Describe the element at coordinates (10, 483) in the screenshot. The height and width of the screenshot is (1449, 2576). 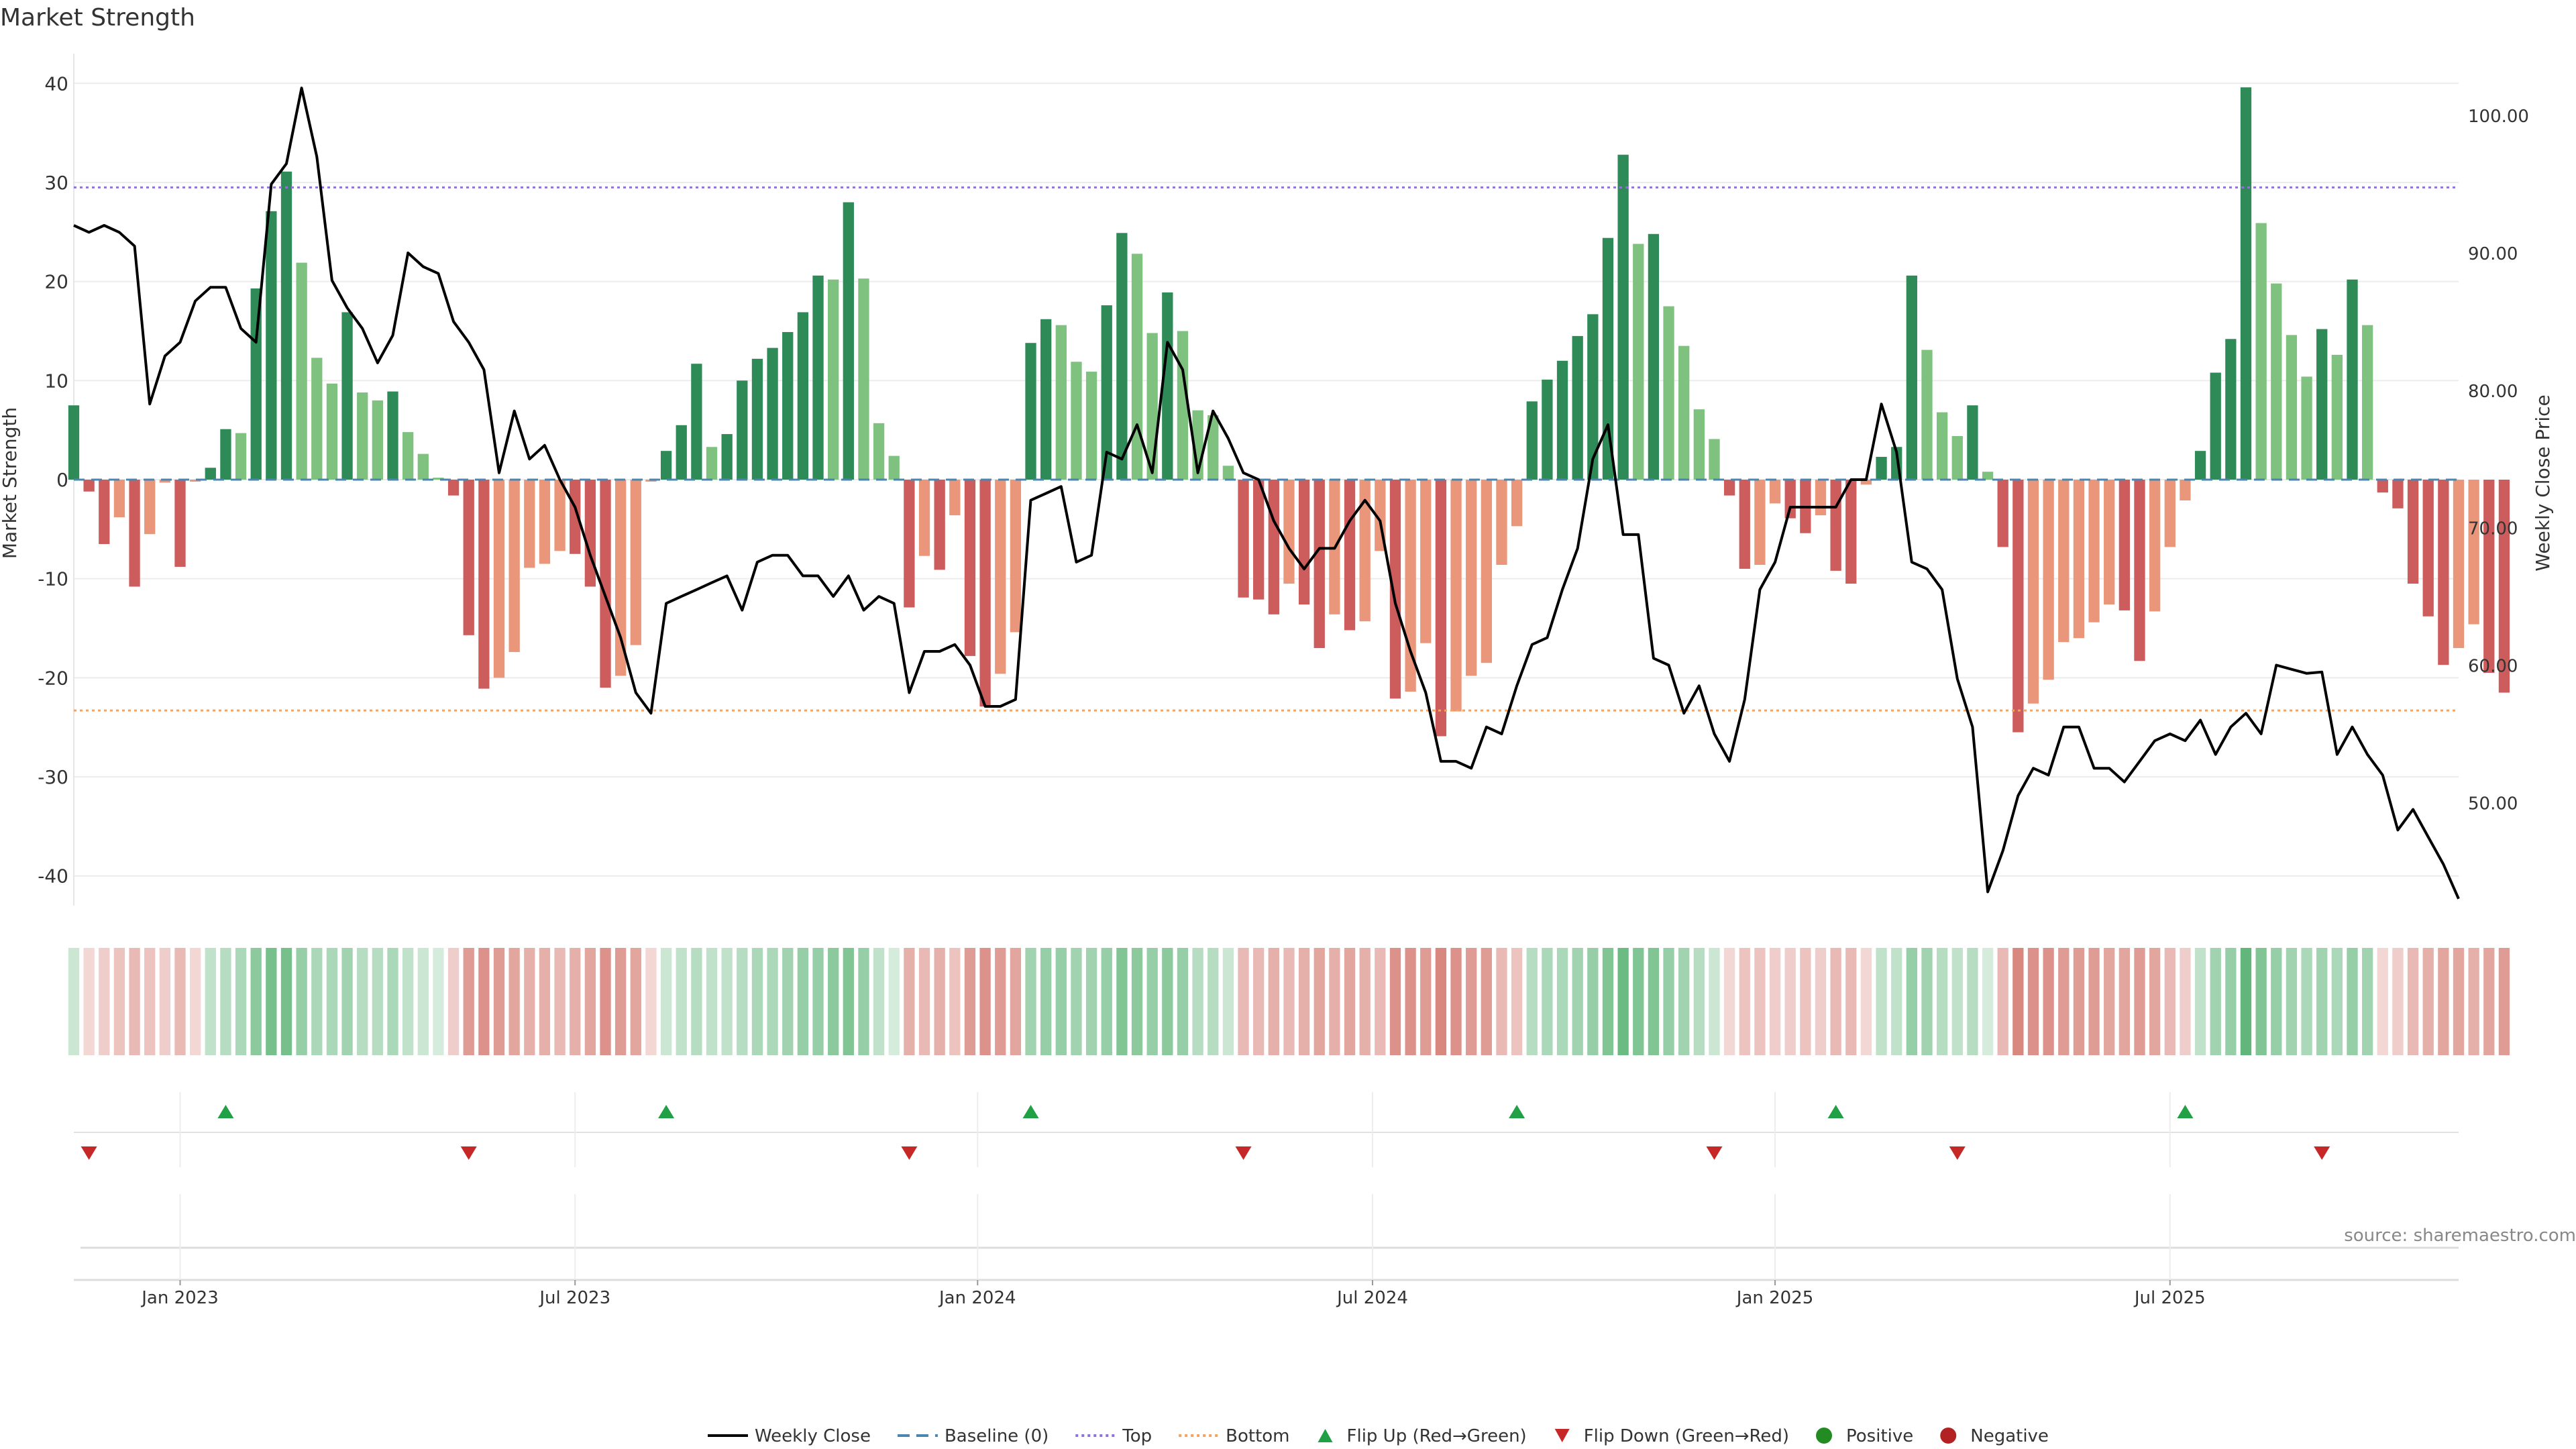
I see `y-axis-title: Market Strength` at that location.